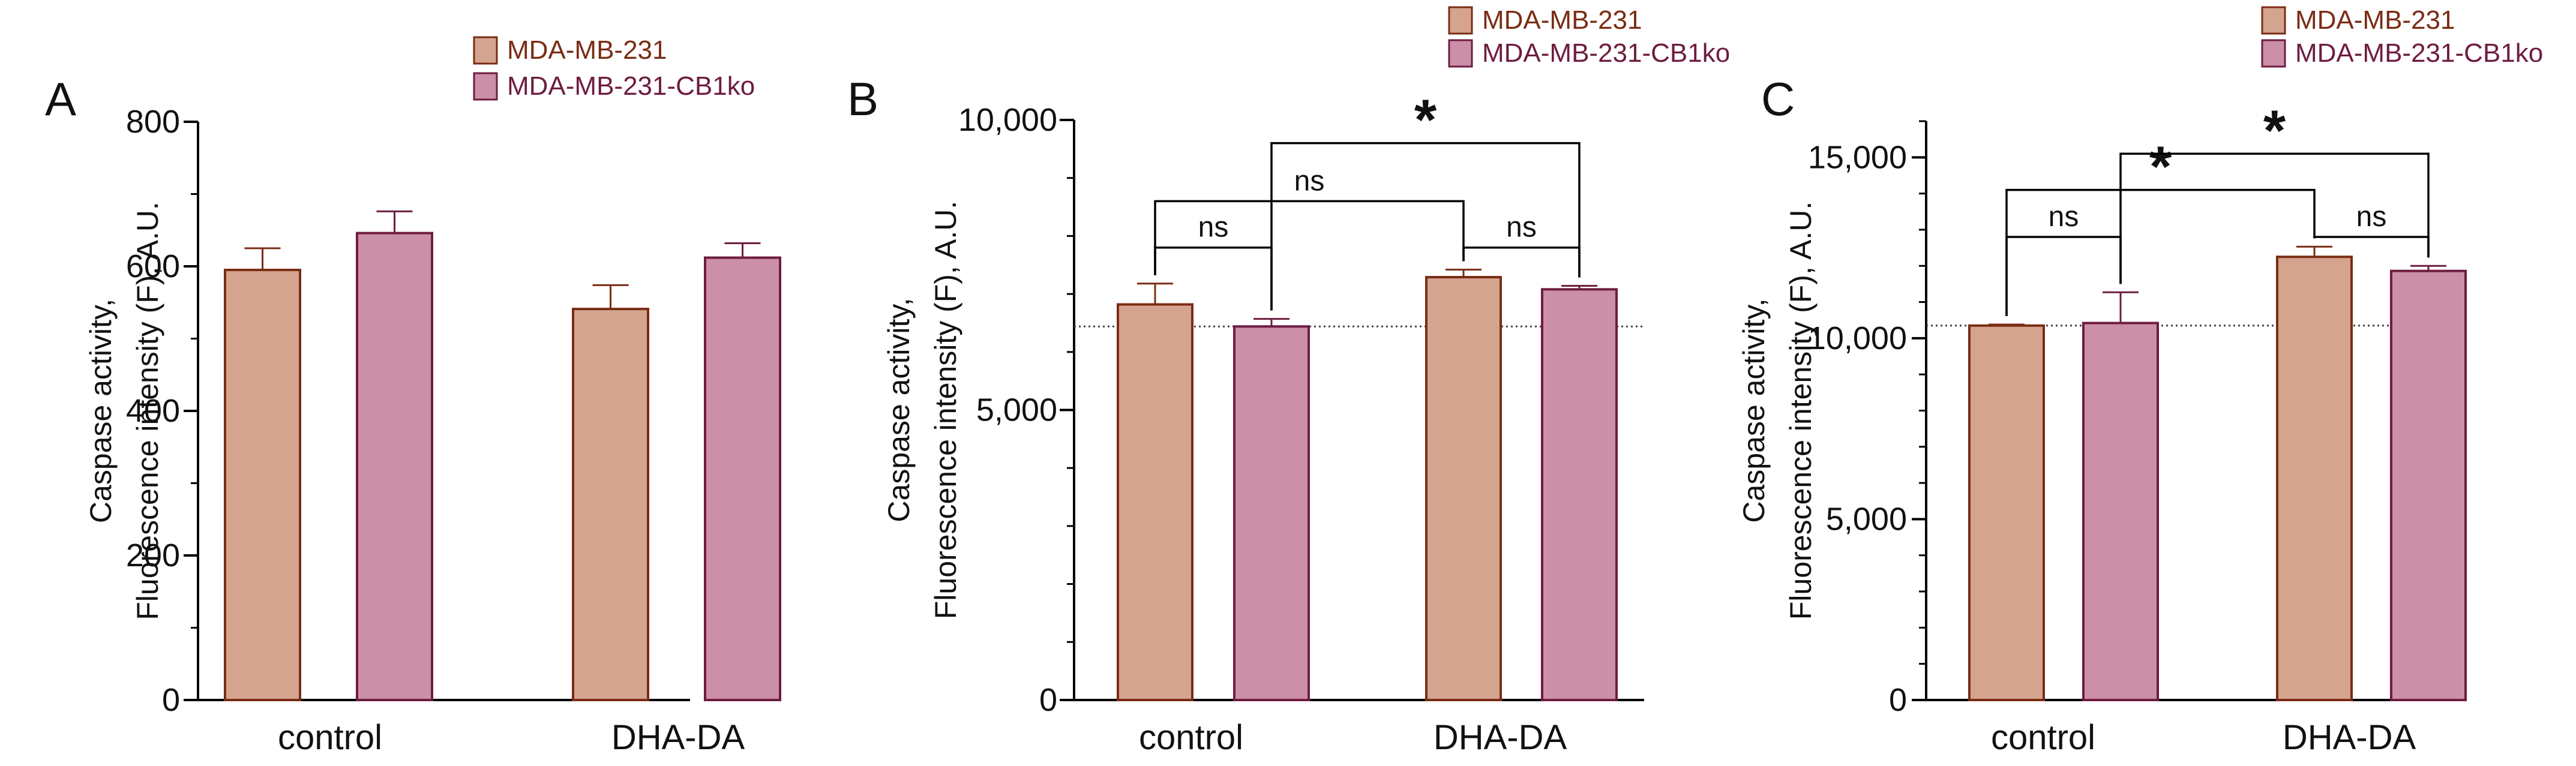  What do you see at coordinates (153, 411) in the screenshot?
I see `y-tick-label: 400` at bounding box center [153, 411].